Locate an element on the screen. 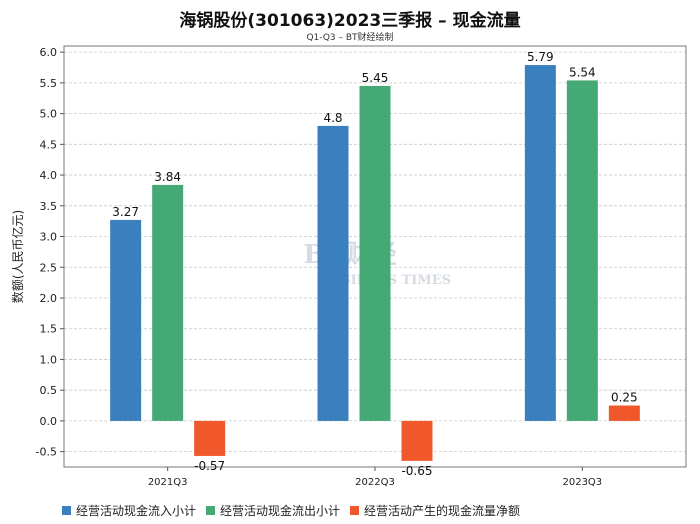 This screenshot has width=700, height=524. data-label: 3.27 is located at coordinates (125, 212).